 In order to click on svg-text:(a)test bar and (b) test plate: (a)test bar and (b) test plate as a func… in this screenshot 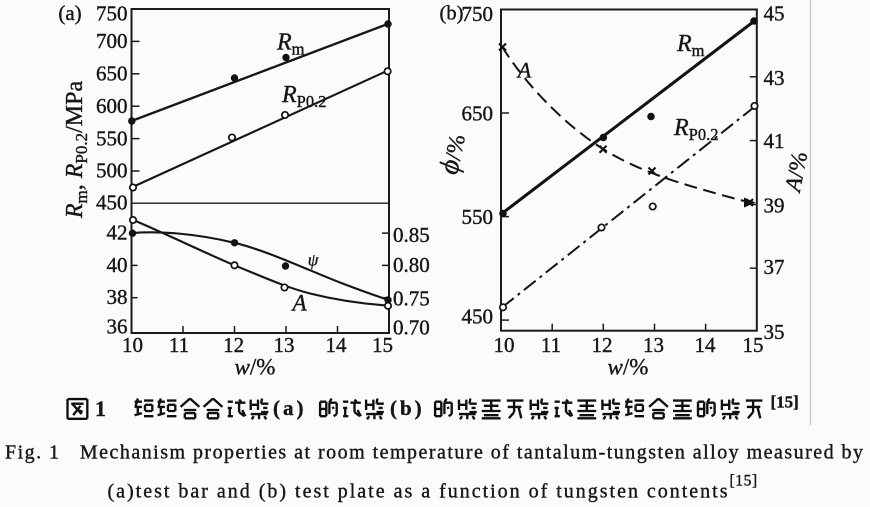, I will do `click(418, 492)`.